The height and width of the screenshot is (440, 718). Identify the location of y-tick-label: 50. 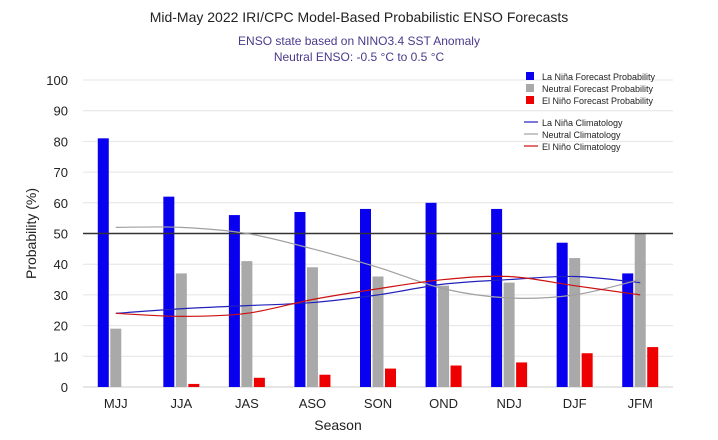
(61, 234).